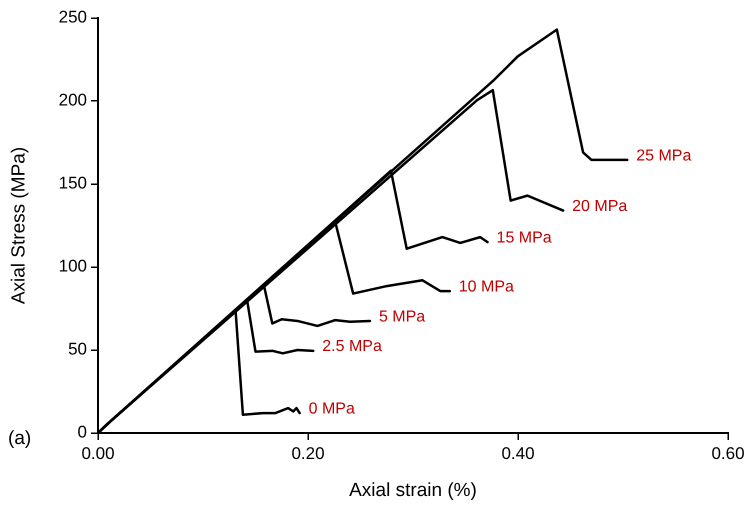 The height and width of the screenshot is (508, 753). What do you see at coordinates (72, 17) in the screenshot?
I see `y-tick-label: 250` at bounding box center [72, 17].